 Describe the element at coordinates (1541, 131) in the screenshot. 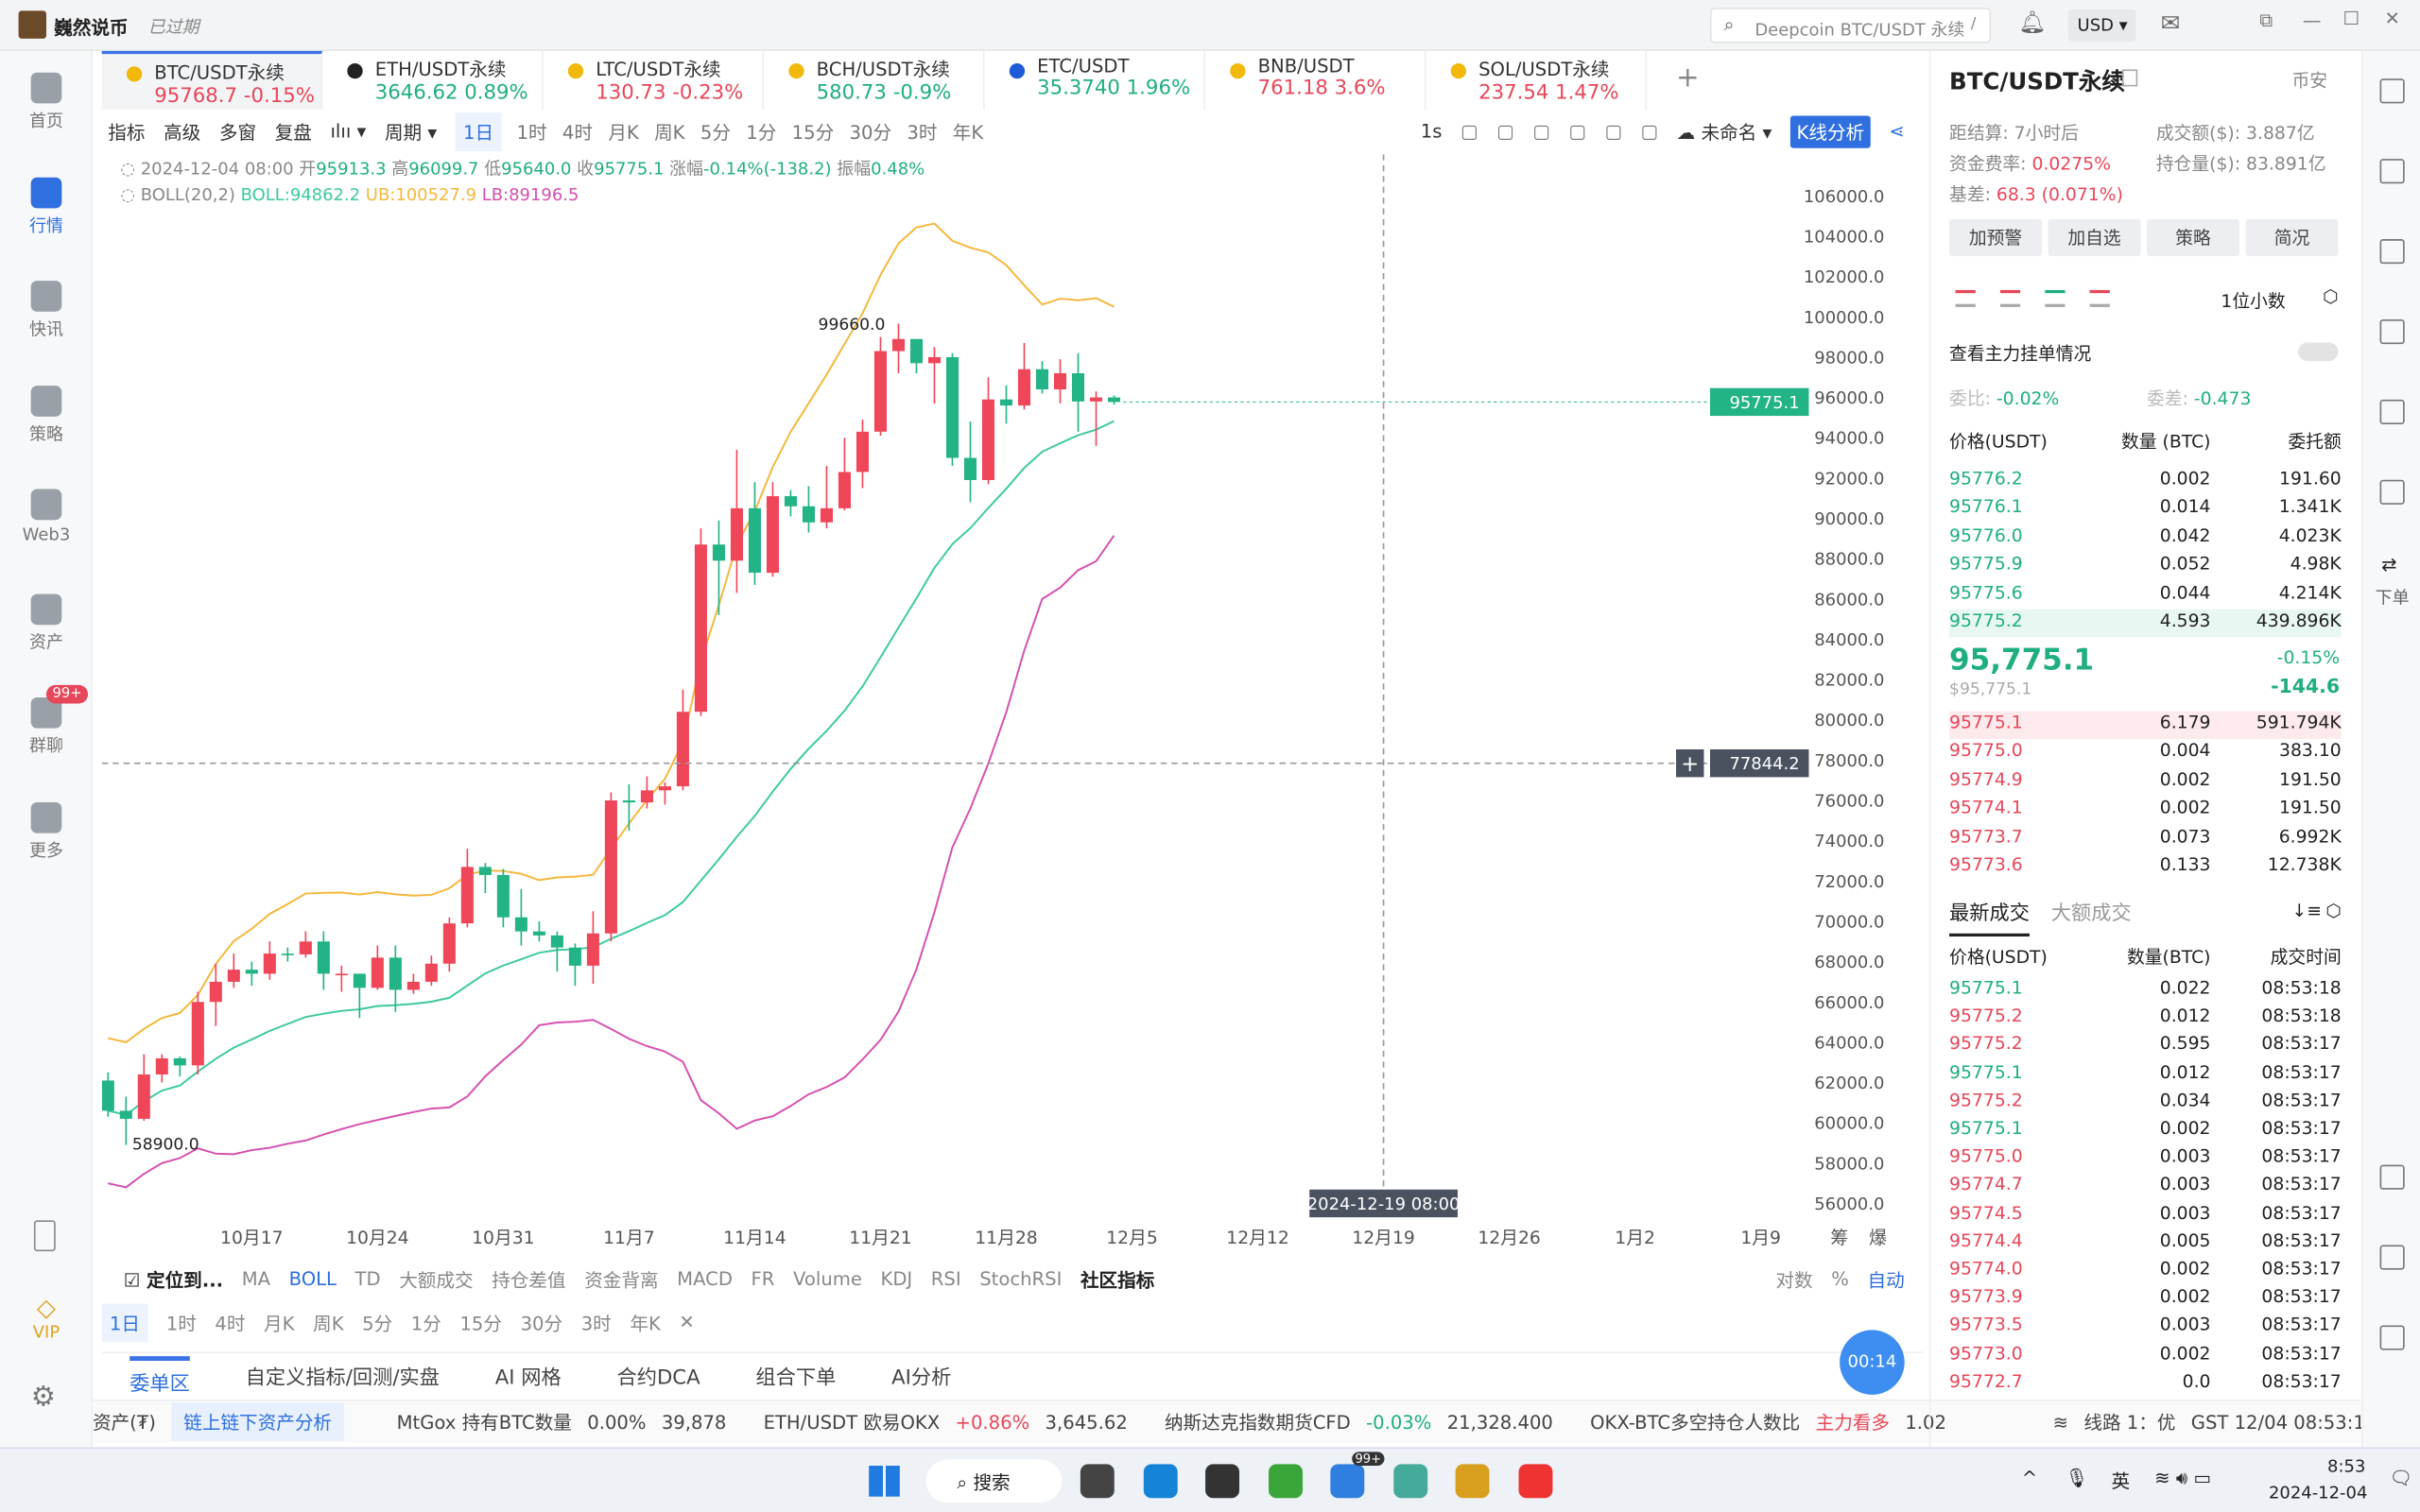

I see `crop-icon: ▢` at that location.